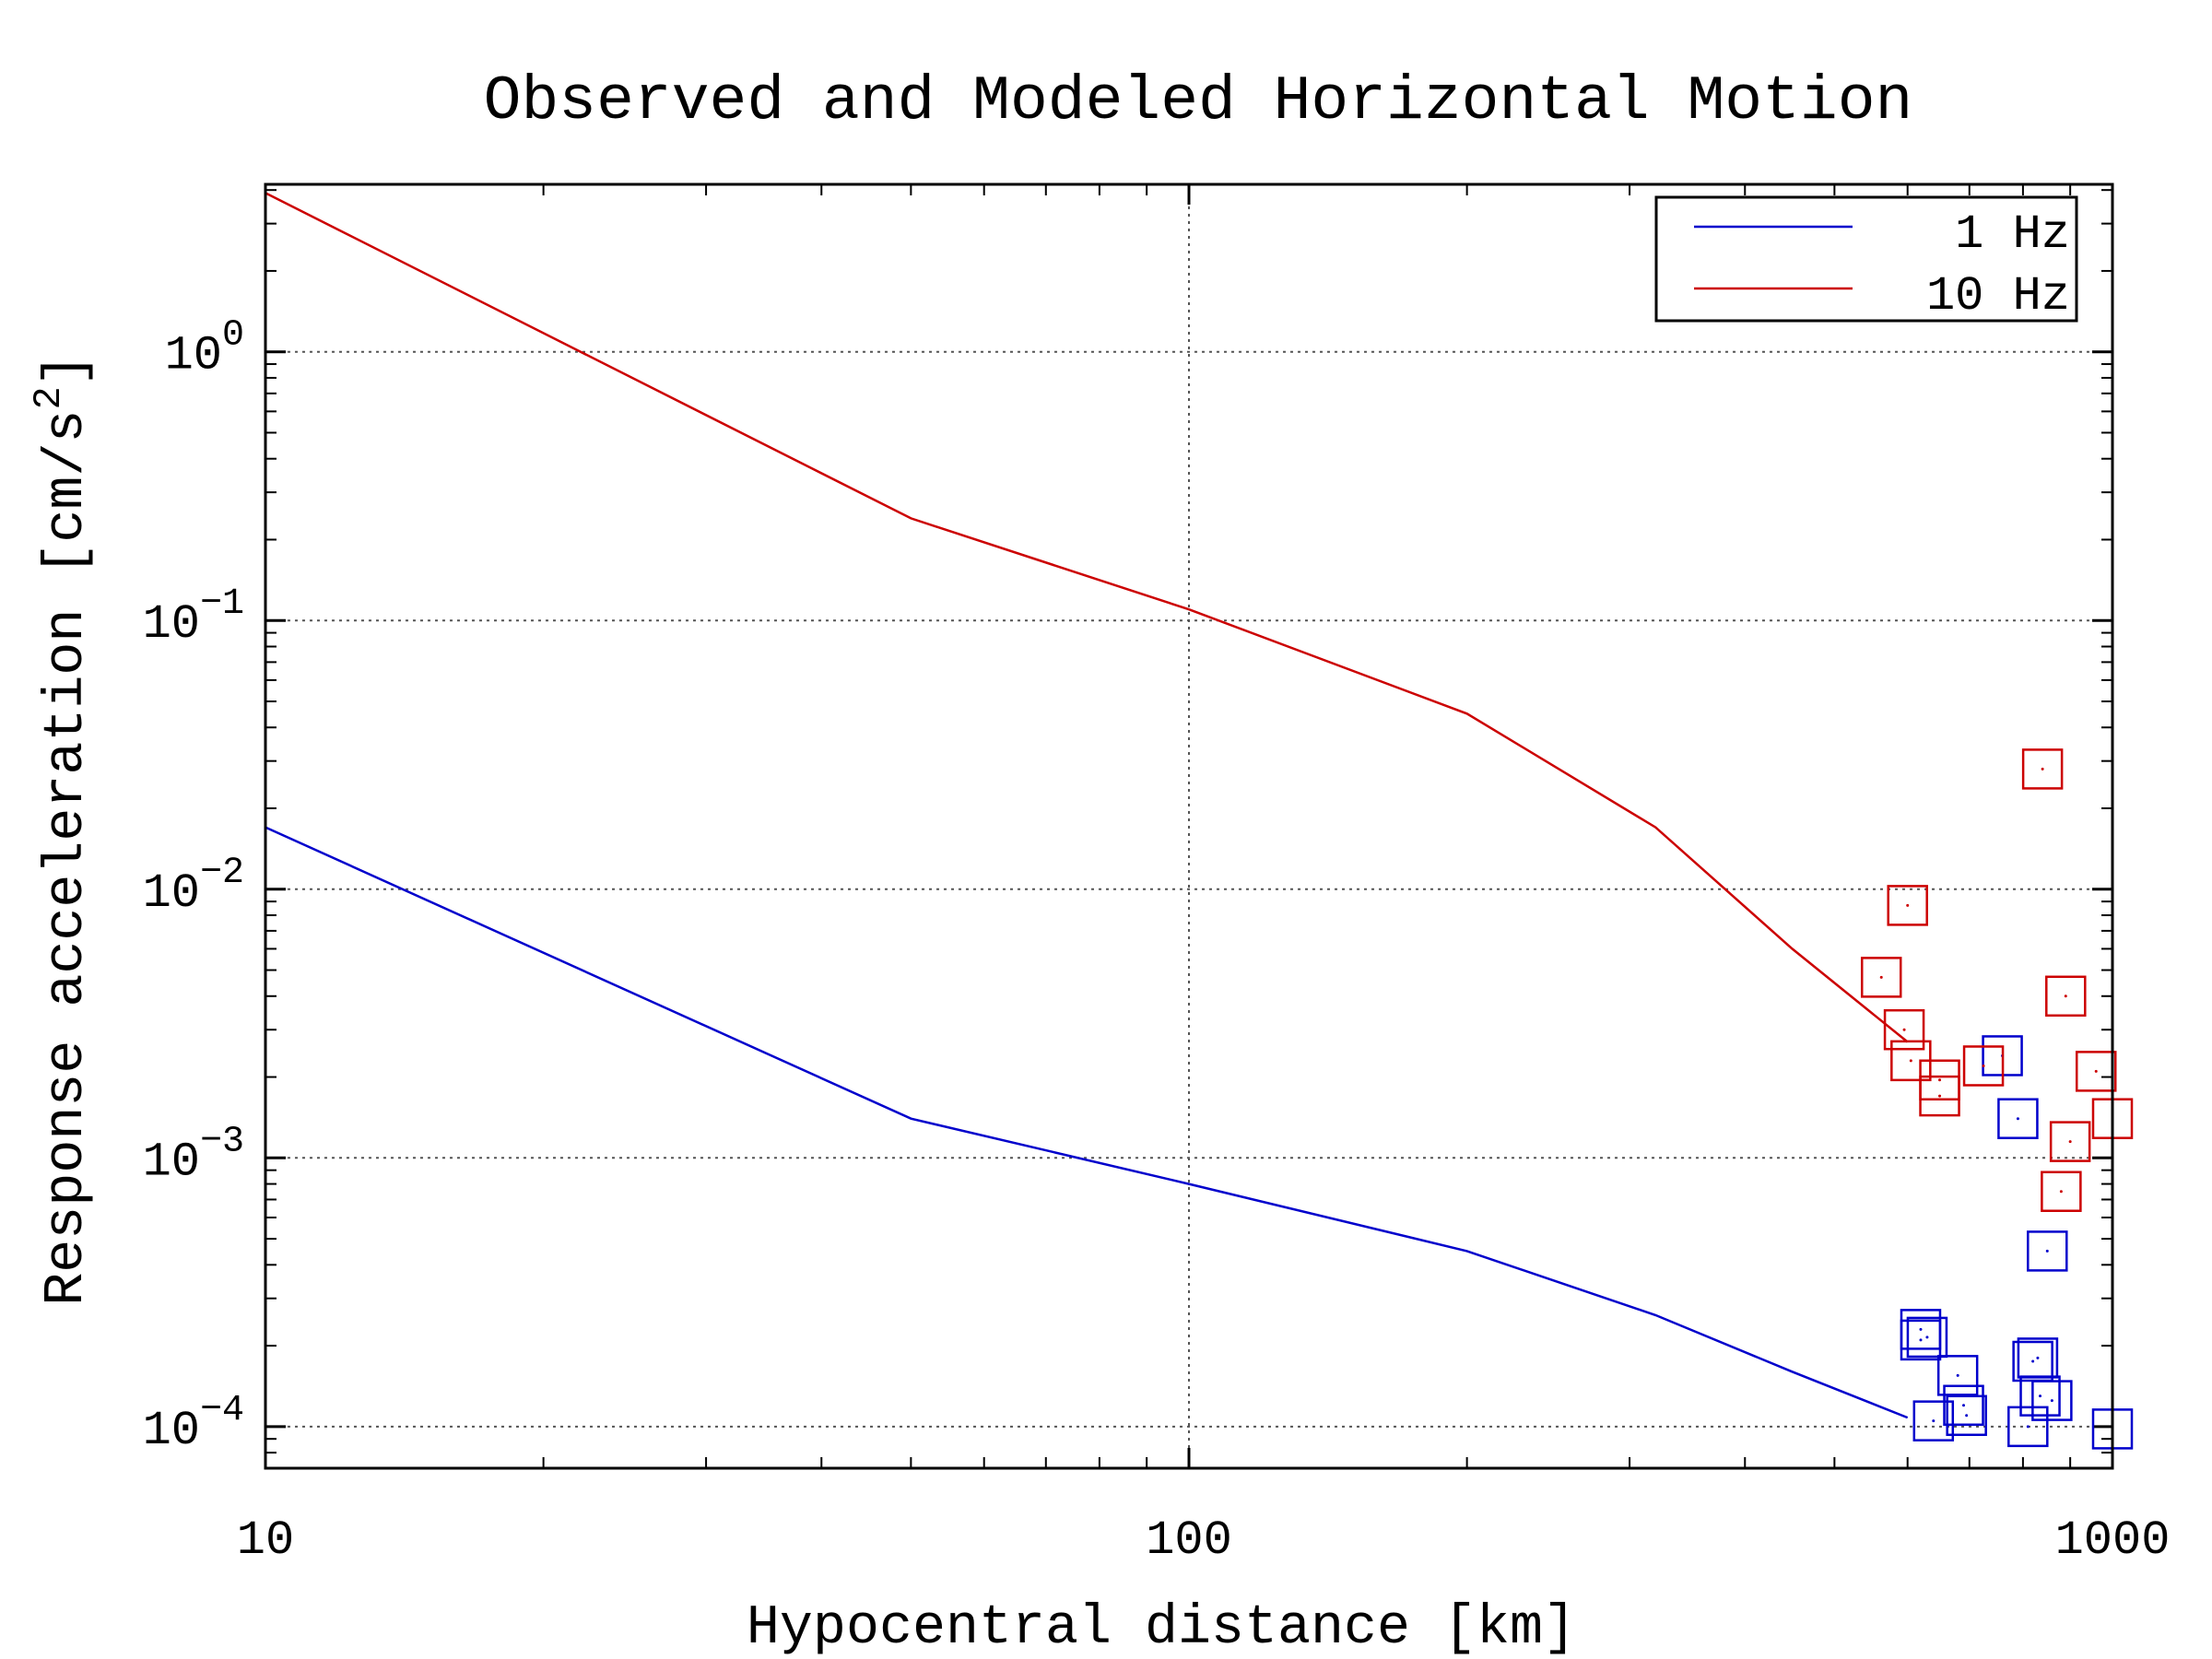 This screenshot has height=1659, width=2212. Describe the element at coordinates (2012, 234) in the screenshot. I see `legend-label-1hz: 1 Hz` at that location.